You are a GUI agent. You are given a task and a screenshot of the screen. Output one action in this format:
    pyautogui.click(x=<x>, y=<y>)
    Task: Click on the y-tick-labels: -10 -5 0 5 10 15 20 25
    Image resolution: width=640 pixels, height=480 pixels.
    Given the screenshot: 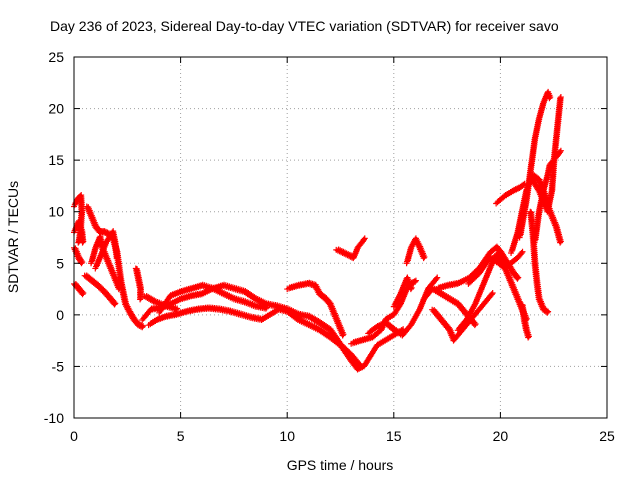 What is the action you would take?
    pyautogui.click(x=54, y=237)
    